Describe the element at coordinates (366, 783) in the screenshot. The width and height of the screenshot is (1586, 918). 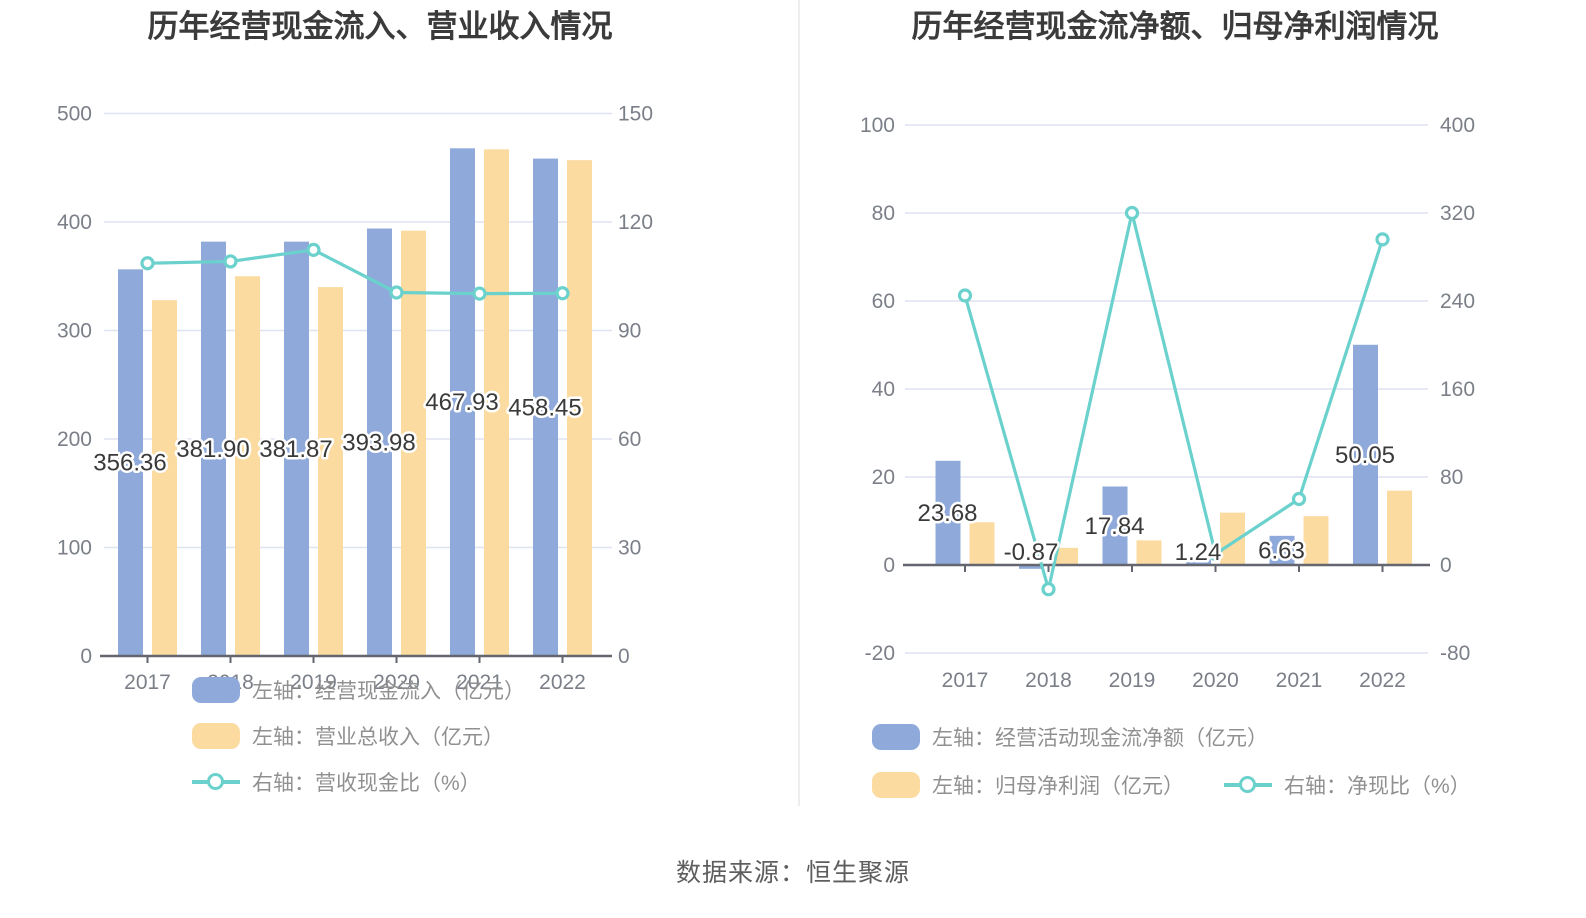
I see `legend-label: 右轴：营收现金比（%）` at that location.